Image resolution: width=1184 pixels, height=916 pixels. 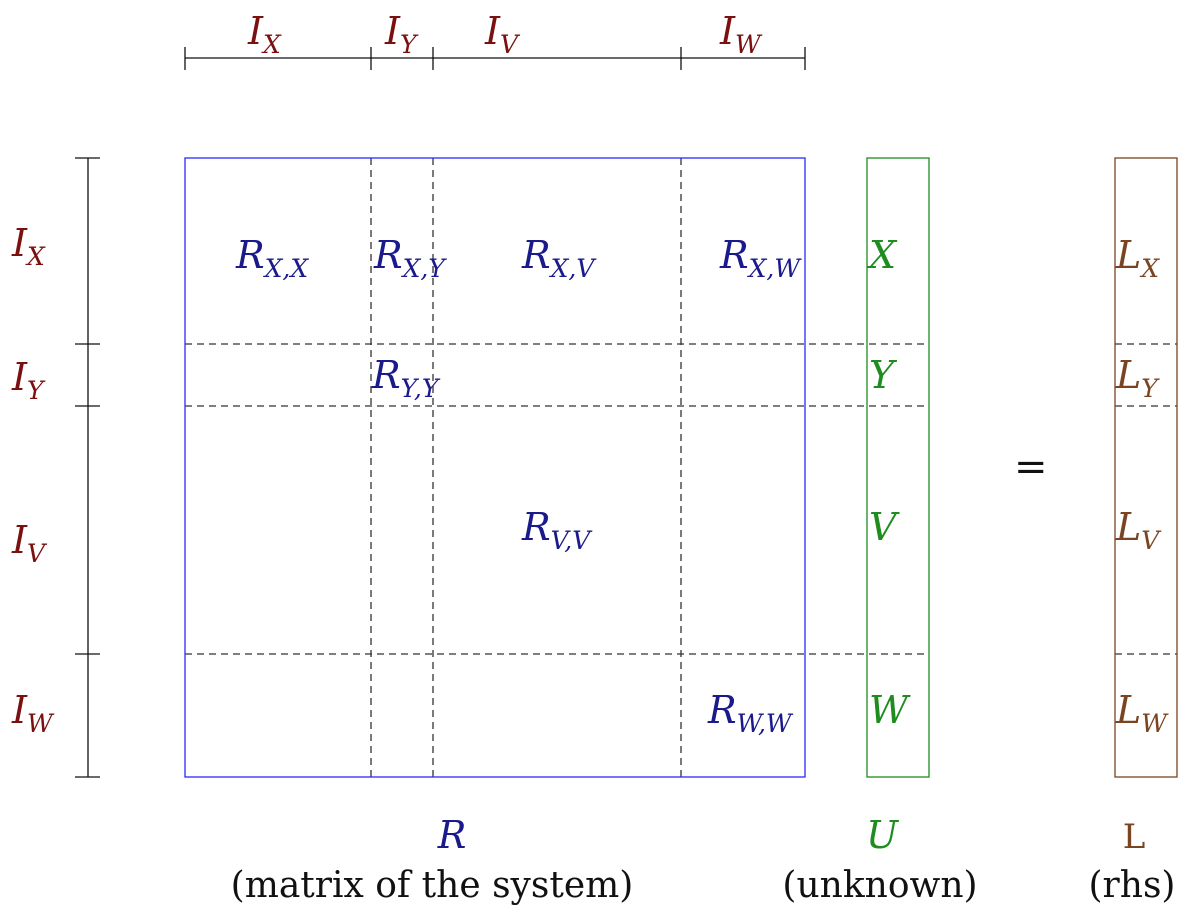 I want to click on rhs-vector-box, so click(x=1146, y=467).